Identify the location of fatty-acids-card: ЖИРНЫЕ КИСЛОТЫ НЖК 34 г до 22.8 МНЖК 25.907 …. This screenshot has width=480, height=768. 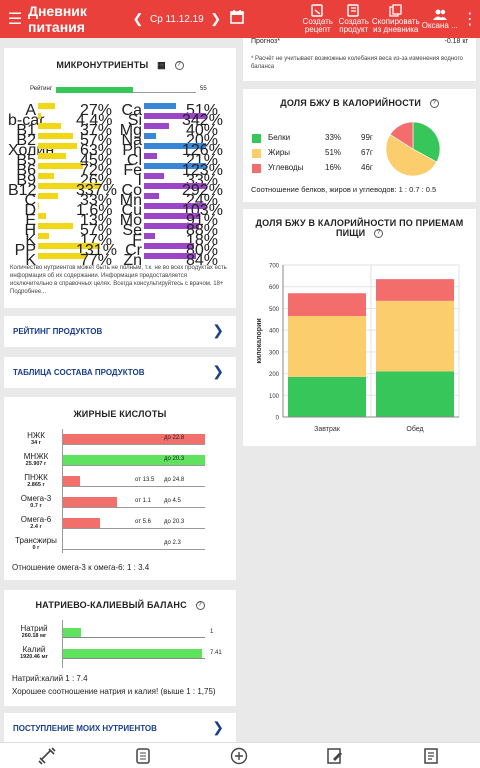
(120, 488).